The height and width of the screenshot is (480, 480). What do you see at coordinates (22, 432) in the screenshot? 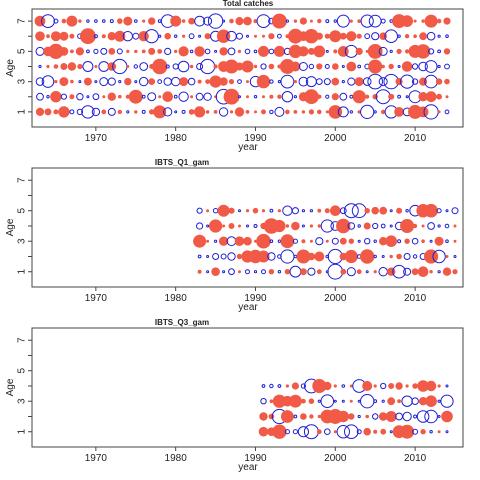
I see `y-tick-label: 1` at bounding box center [22, 432].